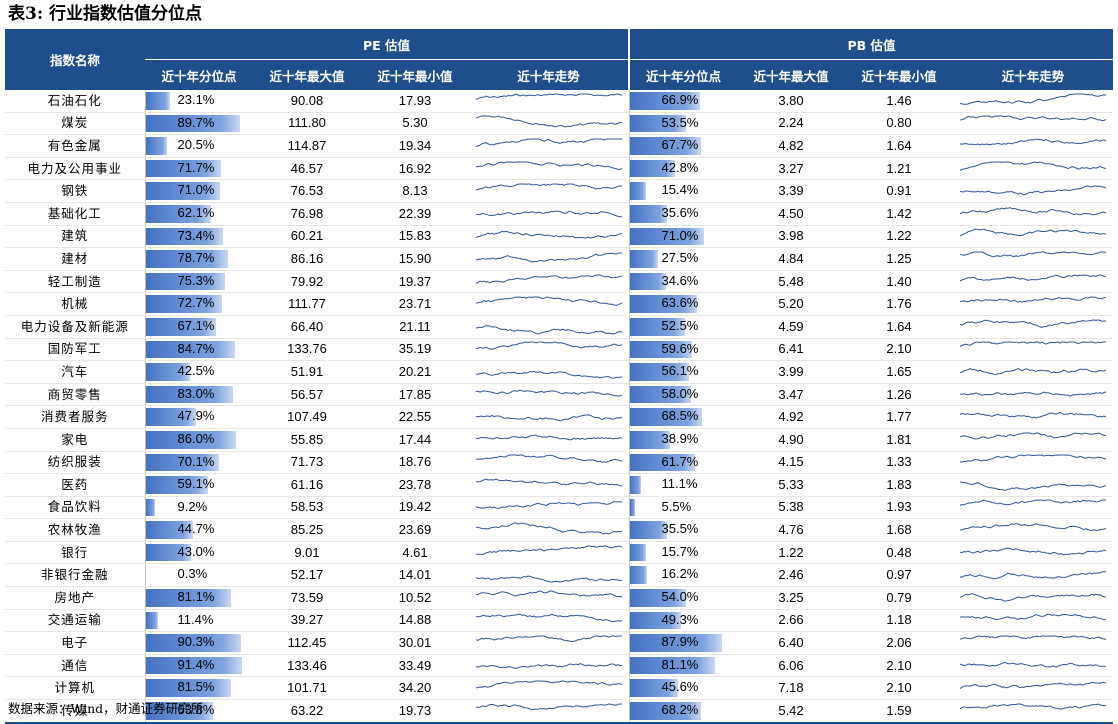 This screenshot has height=724, width=1118. What do you see at coordinates (157, 146) in the screenshot?
I see `pe-percentile-bar` at bounding box center [157, 146].